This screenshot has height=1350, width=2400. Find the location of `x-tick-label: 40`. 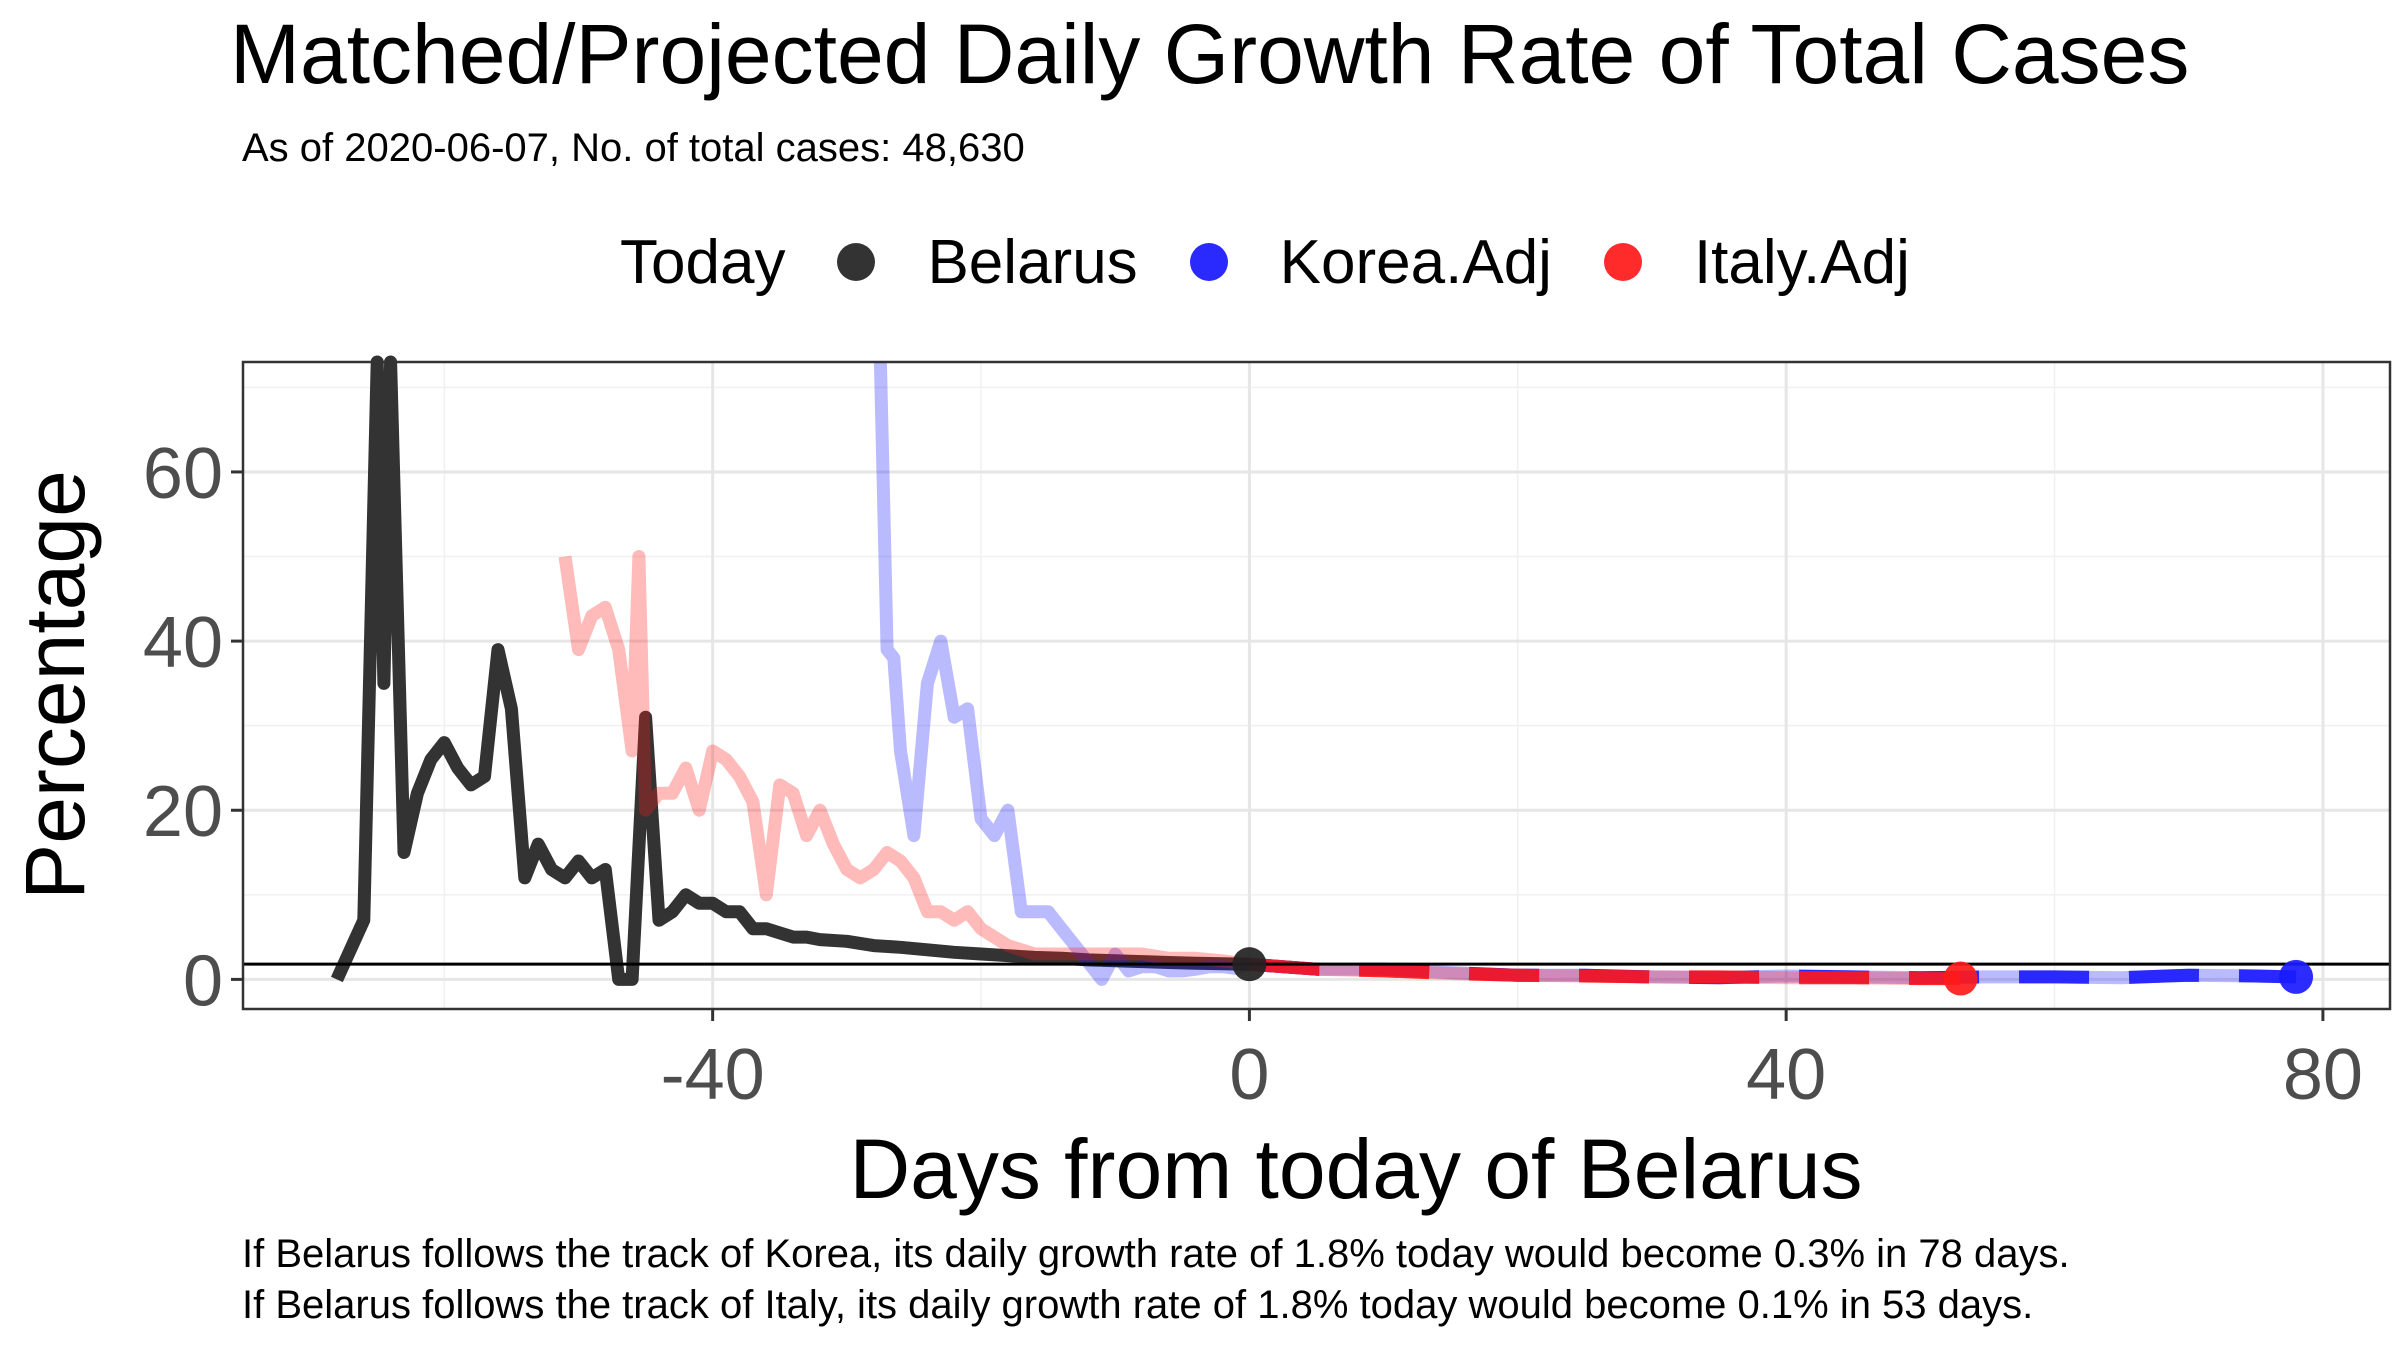

x-tick-label: 40 is located at coordinates (1786, 1075).